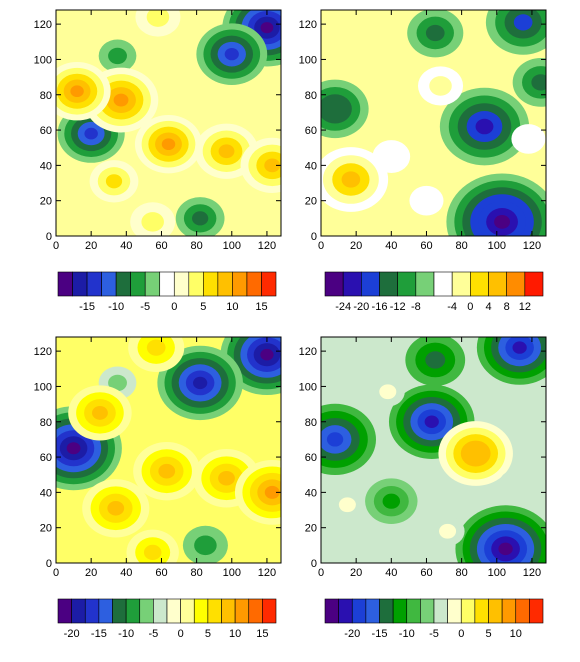 The width and height of the screenshot is (580, 662). Describe the element at coordinates (46, 202) in the screenshot. I see `y-tick-label: 20` at that location.